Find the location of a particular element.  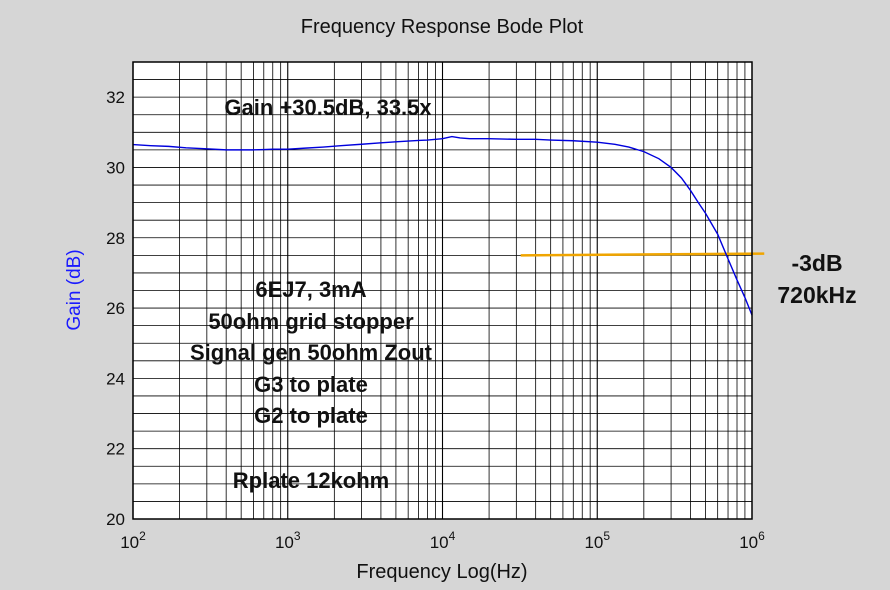

x-axis-label: Frequency Log(Hz) is located at coordinates (441, 572).